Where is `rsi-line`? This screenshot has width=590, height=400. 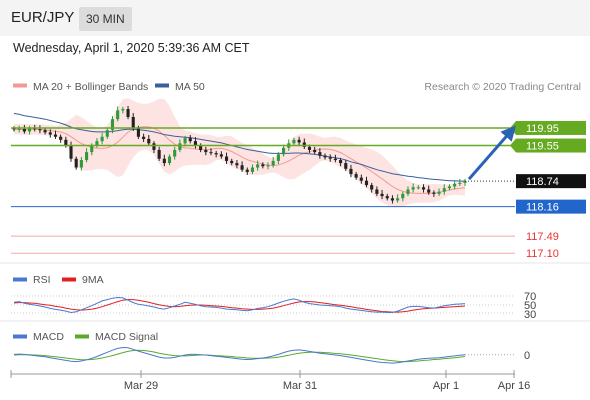 rsi-line is located at coordinates (239, 305).